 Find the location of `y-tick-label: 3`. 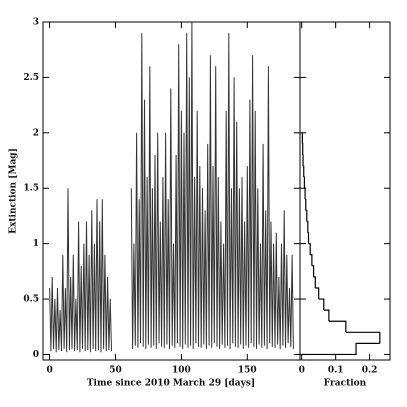

y-tick-label: 3 is located at coordinates (36, 23).